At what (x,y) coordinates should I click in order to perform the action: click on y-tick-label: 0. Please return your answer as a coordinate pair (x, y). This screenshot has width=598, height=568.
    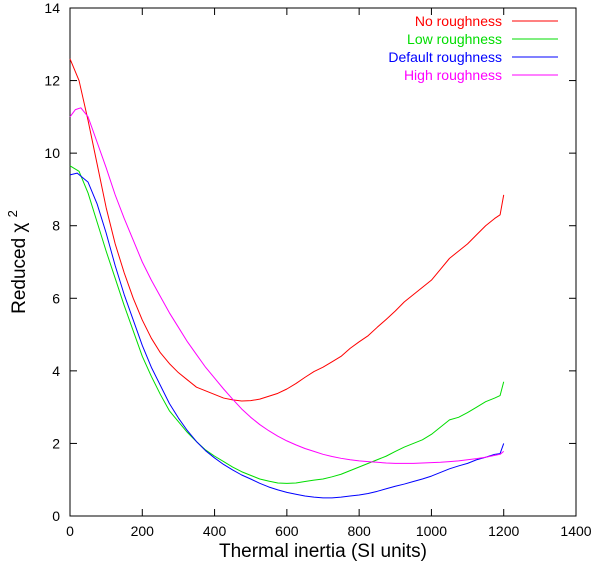
    Looking at the image, I should click on (56, 516).